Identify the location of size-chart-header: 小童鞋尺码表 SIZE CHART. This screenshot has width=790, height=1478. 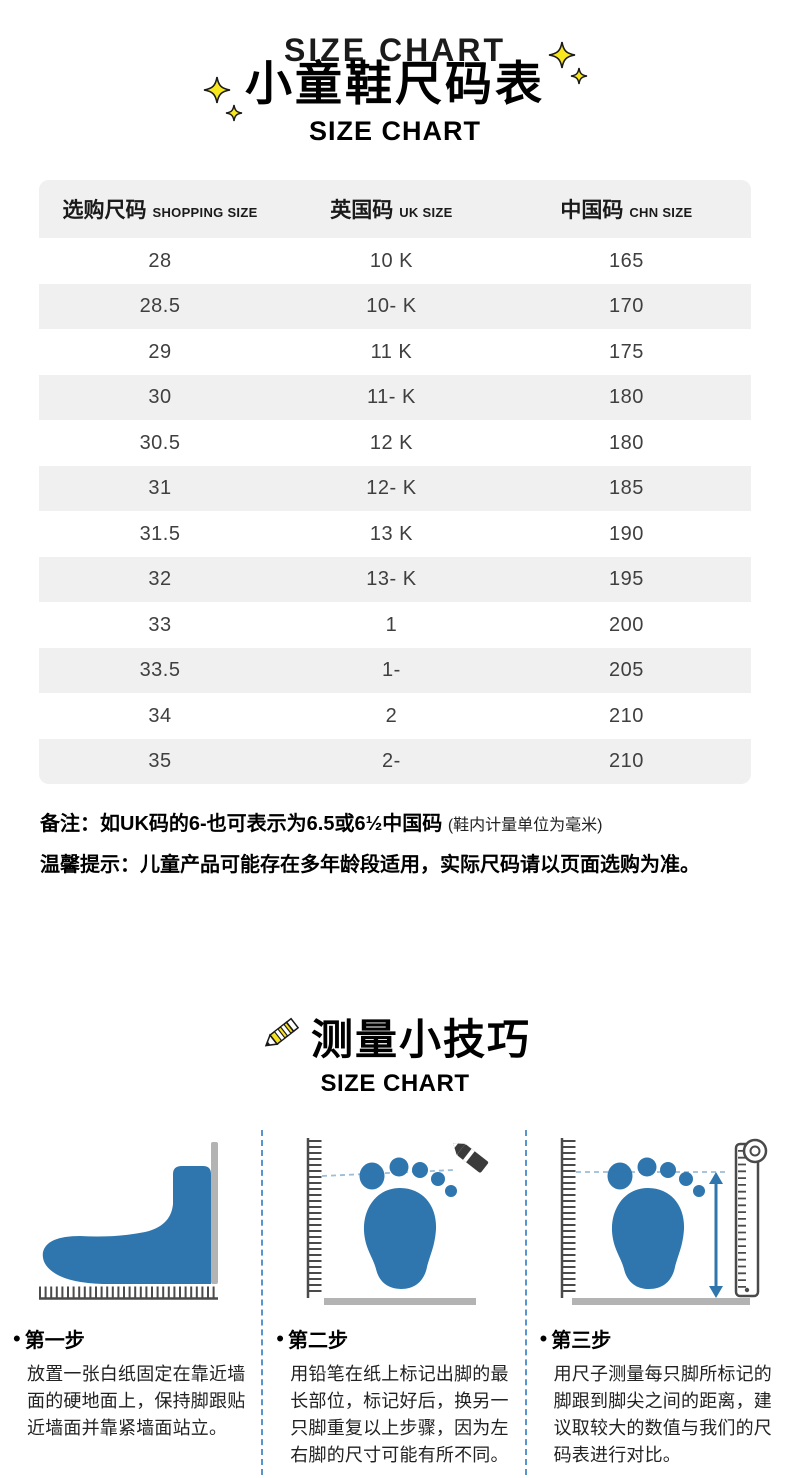
(395, 94).